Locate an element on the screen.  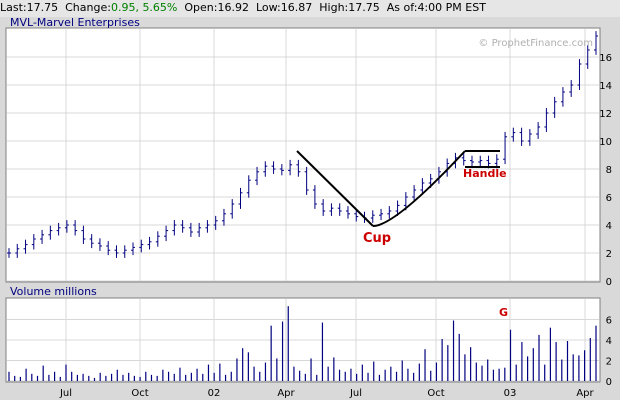
price-y-tick-label: 6 is located at coordinates (609, 198).